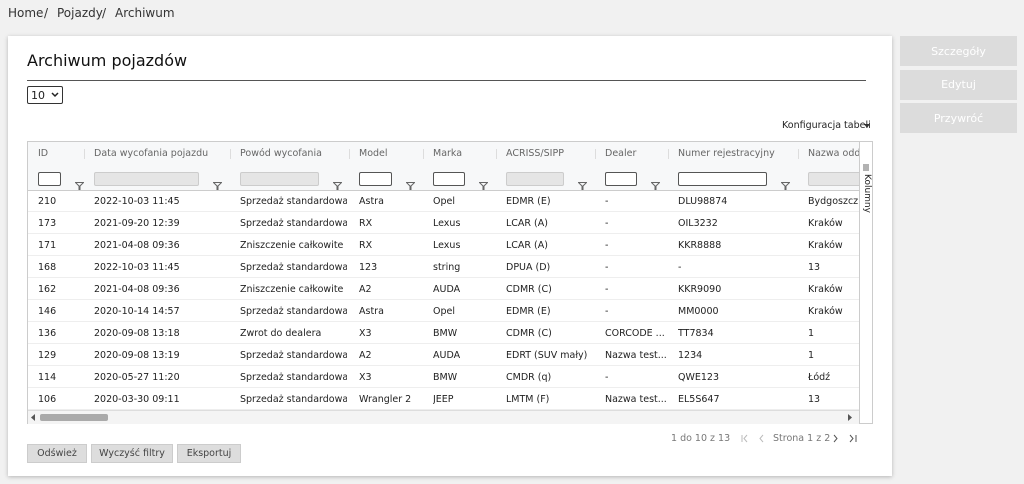 Image resolution: width=1024 pixels, height=484 pixels. I want to click on scroll-left, so click(33, 417).